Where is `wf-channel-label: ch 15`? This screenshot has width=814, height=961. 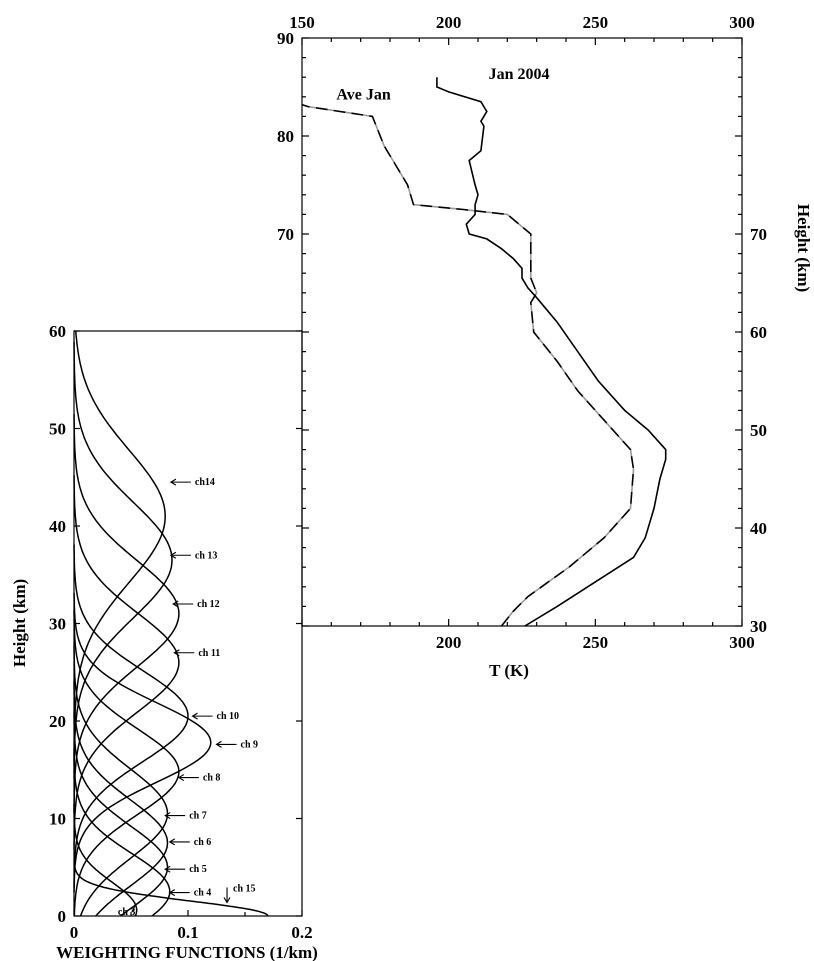
wf-channel-label: ch 15 is located at coordinates (244, 889).